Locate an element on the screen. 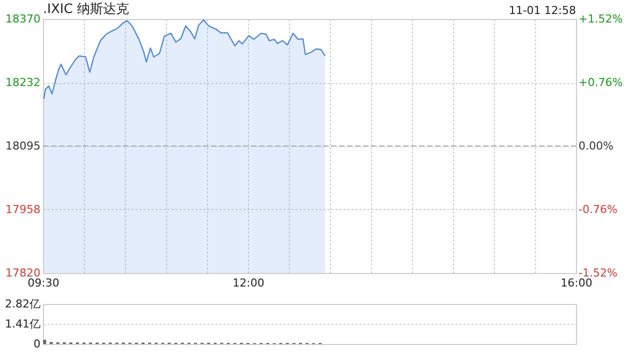 The image size is (640, 360). x-tick-label: 12:00 is located at coordinates (248, 283).